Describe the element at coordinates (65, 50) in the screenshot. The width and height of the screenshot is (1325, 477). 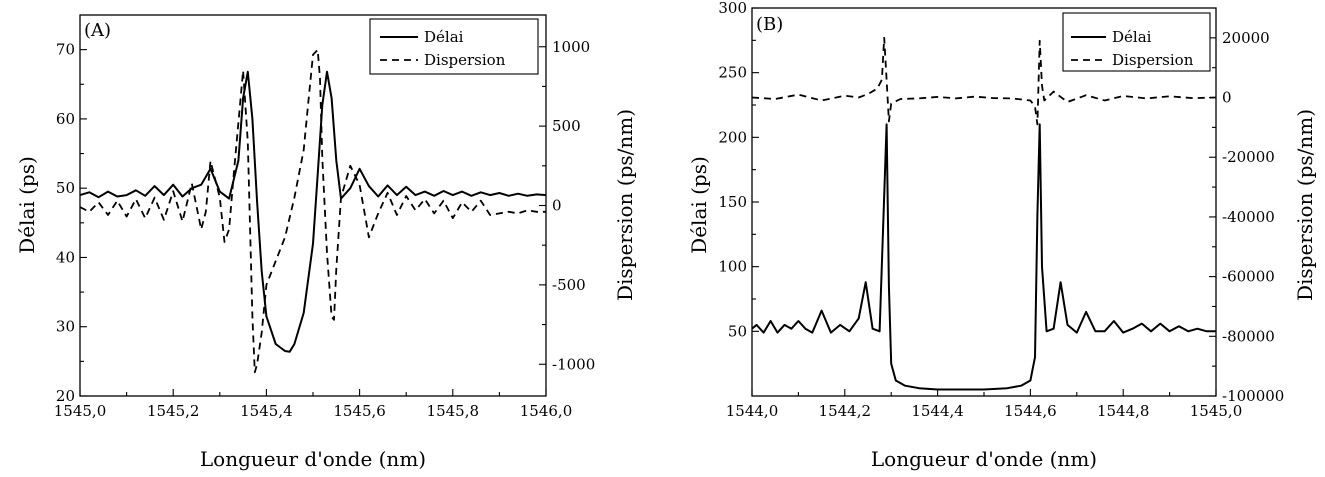
I see `panel-a-y-tick-label: 70` at that location.